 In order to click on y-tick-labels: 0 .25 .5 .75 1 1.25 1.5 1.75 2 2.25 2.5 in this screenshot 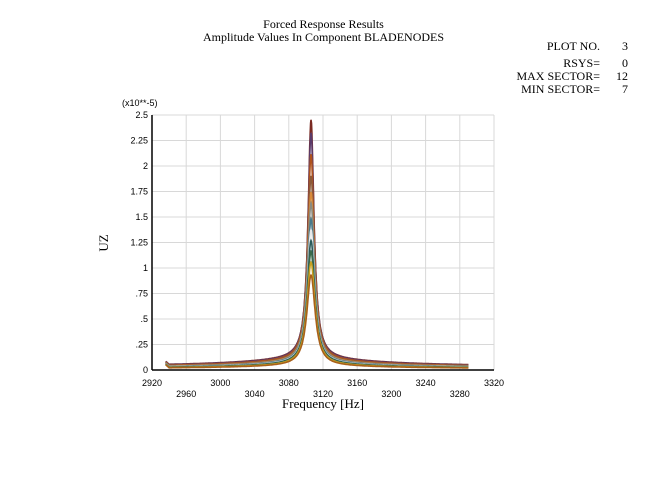, I will do `click(139, 242)`.